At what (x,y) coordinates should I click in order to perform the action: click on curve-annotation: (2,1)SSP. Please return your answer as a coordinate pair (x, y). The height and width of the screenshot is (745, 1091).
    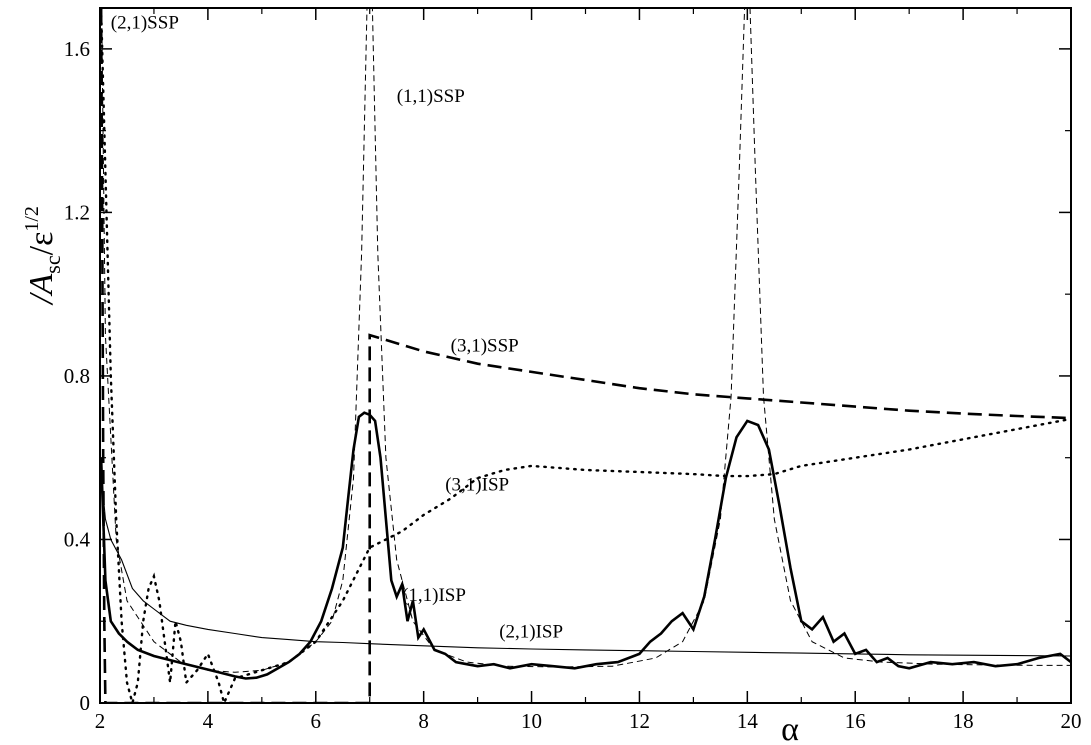
    Looking at the image, I should click on (145, 22).